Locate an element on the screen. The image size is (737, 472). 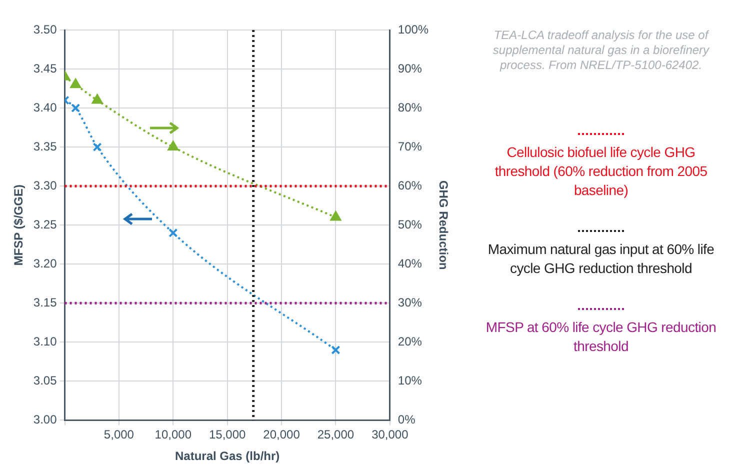
y-tick-label: 3.20 is located at coordinates (45, 263).